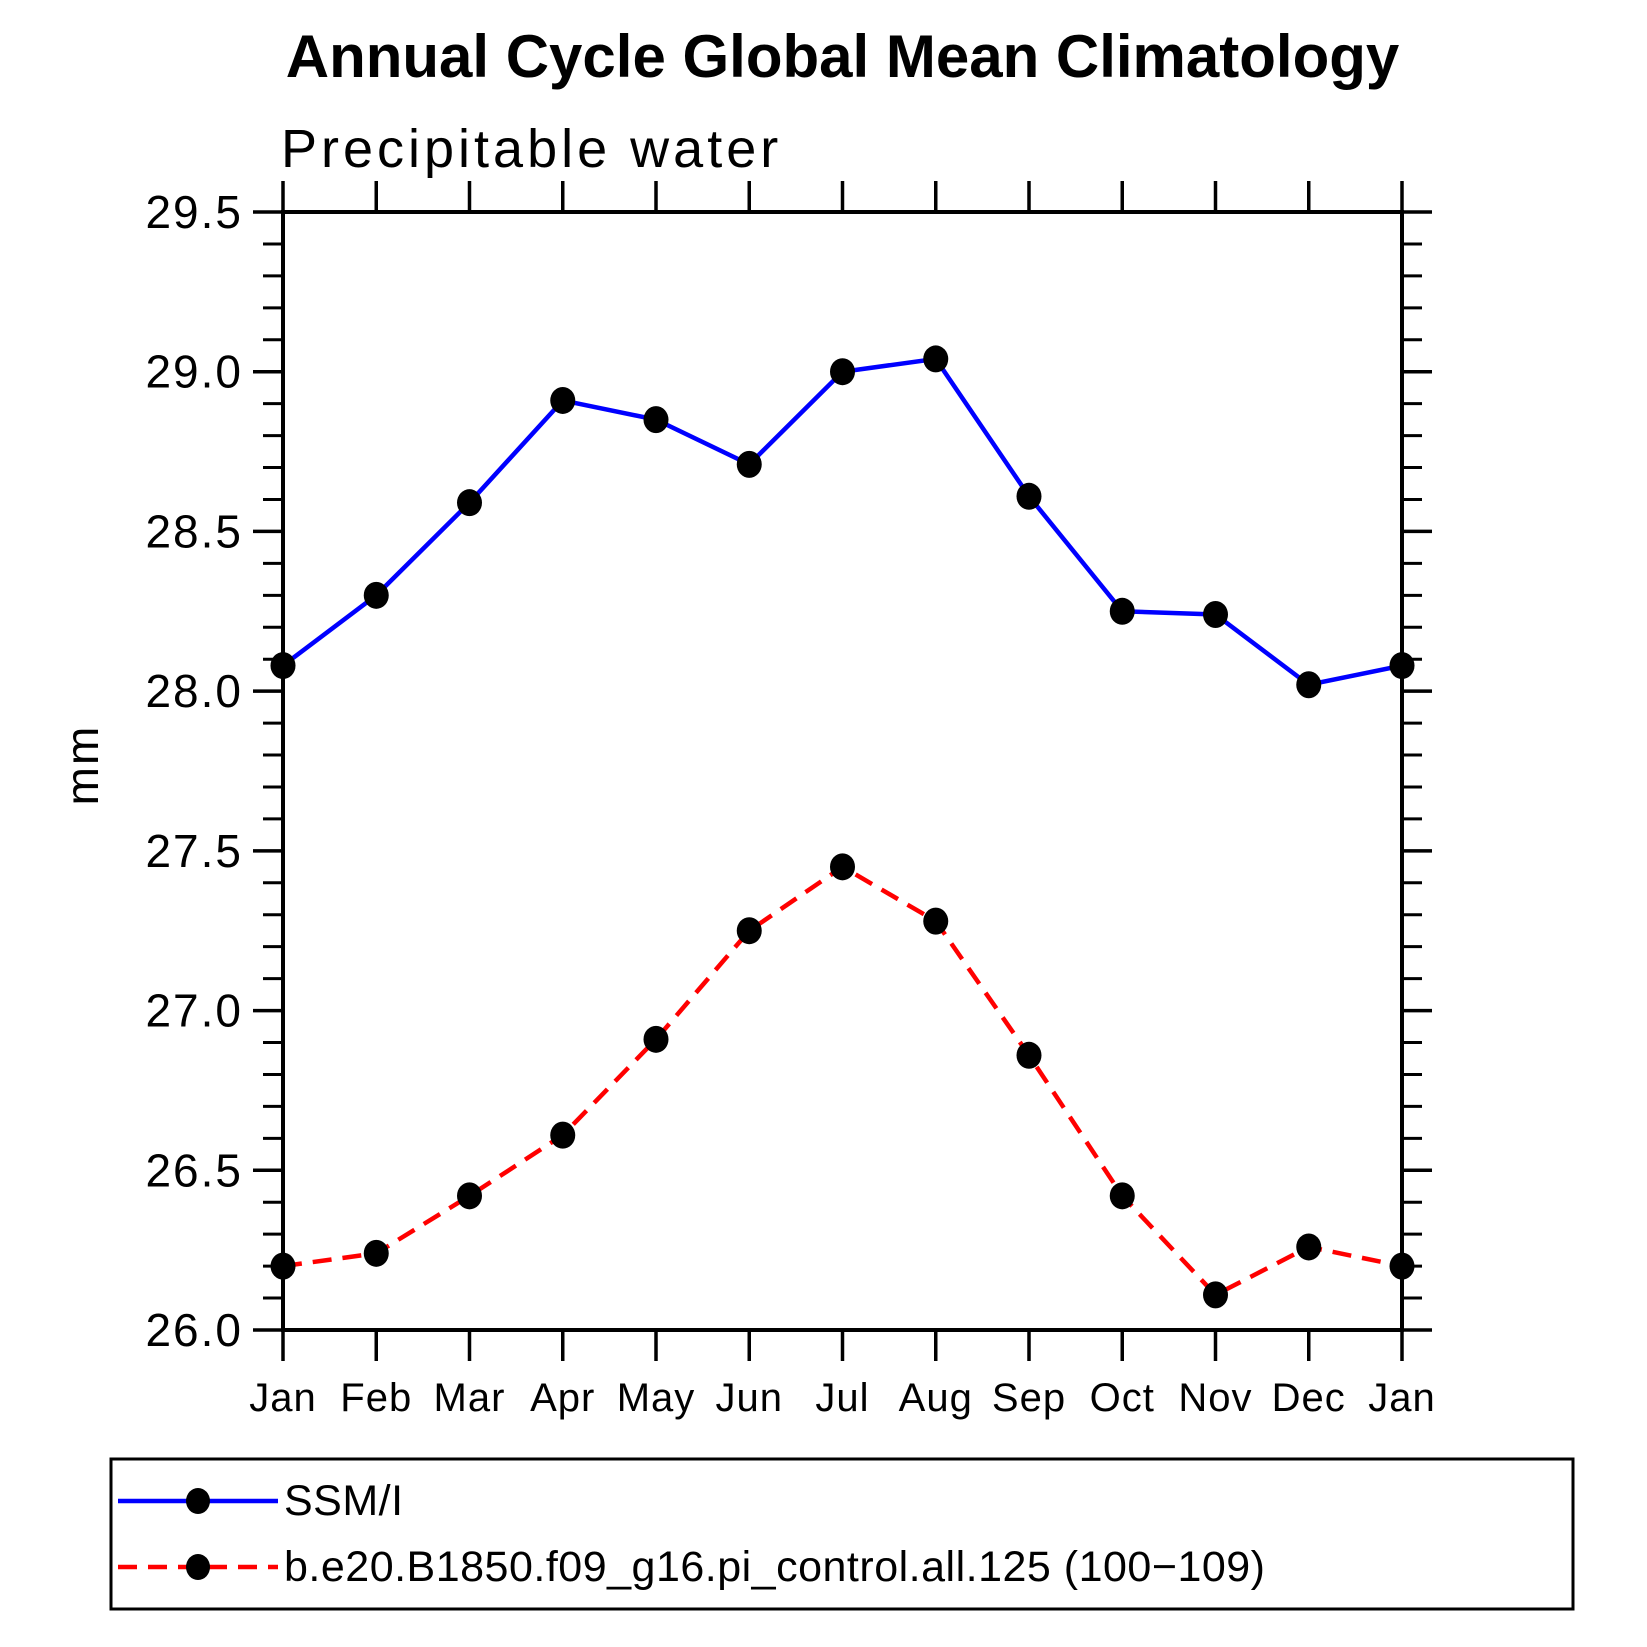  Describe the element at coordinates (194, 1170) in the screenshot. I see `y-axis-tick-label: 26.5` at that location.